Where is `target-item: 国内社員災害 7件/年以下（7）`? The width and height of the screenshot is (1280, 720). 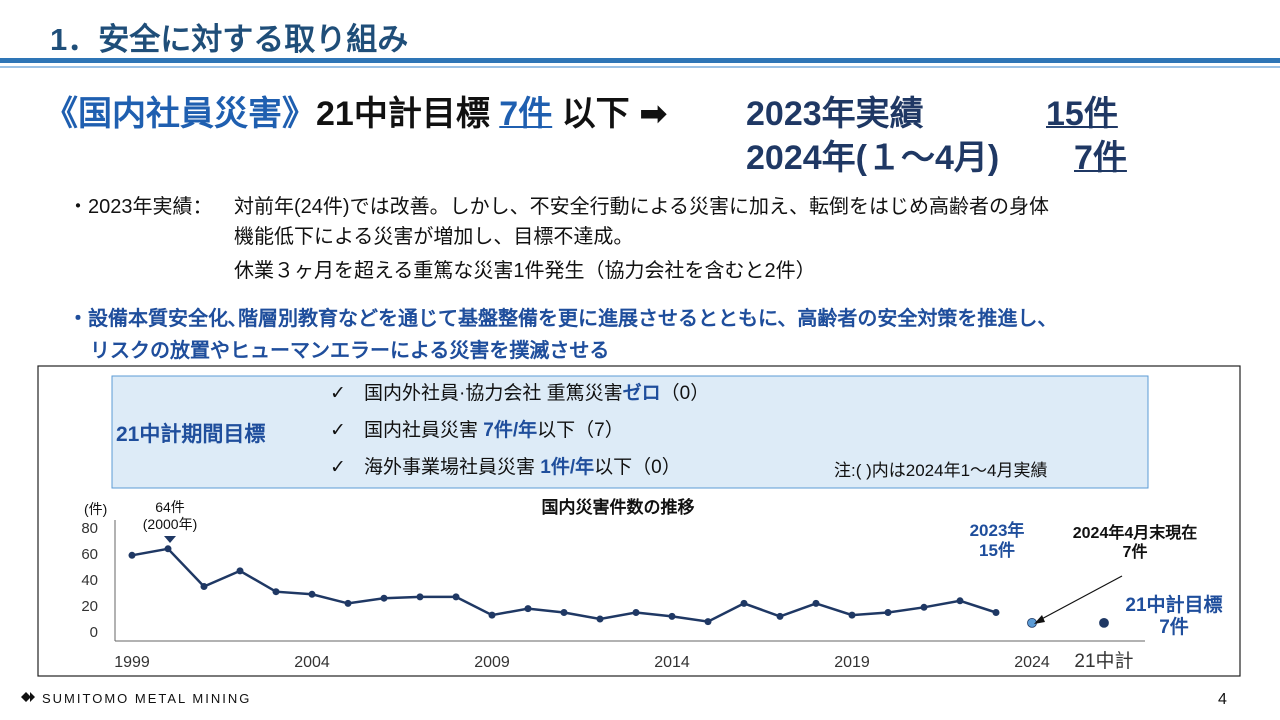
target-item: 国内社員災害 7件/年以下（7） is located at coordinates (494, 429).